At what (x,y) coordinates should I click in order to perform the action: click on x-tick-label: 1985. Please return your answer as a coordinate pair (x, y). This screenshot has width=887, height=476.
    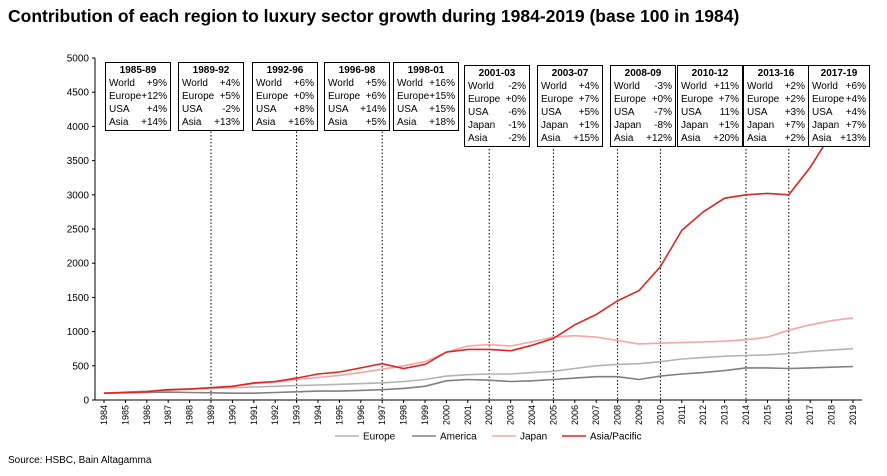
    Looking at the image, I should click on (125, 415).